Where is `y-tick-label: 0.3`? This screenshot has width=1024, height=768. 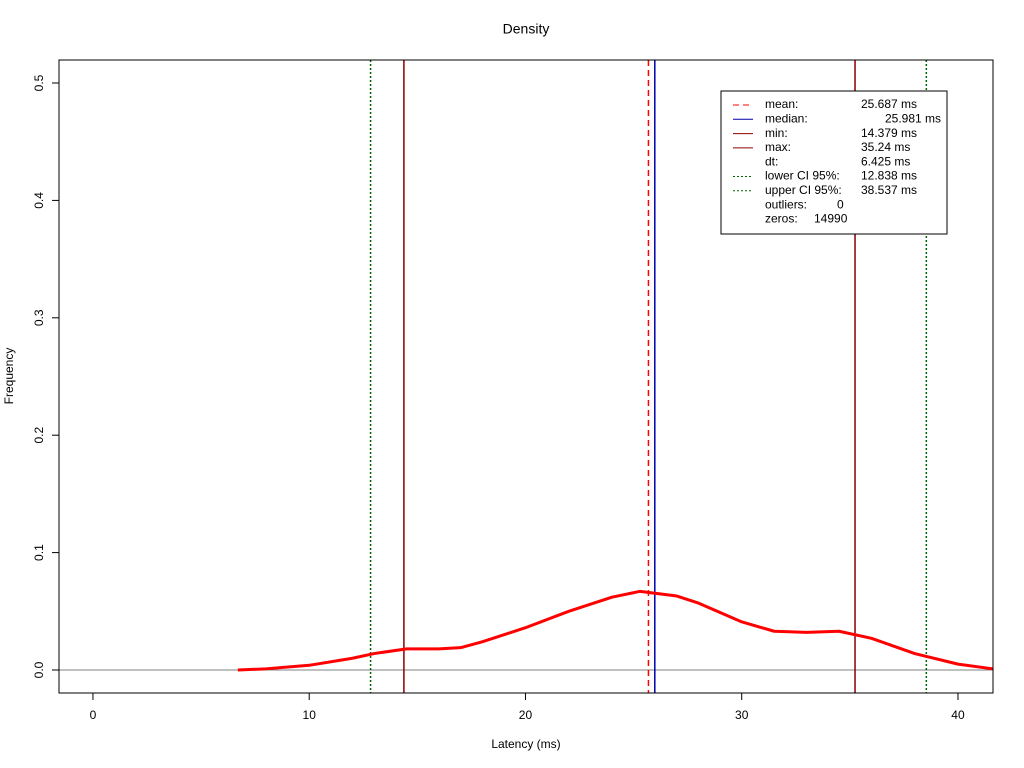
y-tick-label: 0.3 is located at coordinates (39, 317).